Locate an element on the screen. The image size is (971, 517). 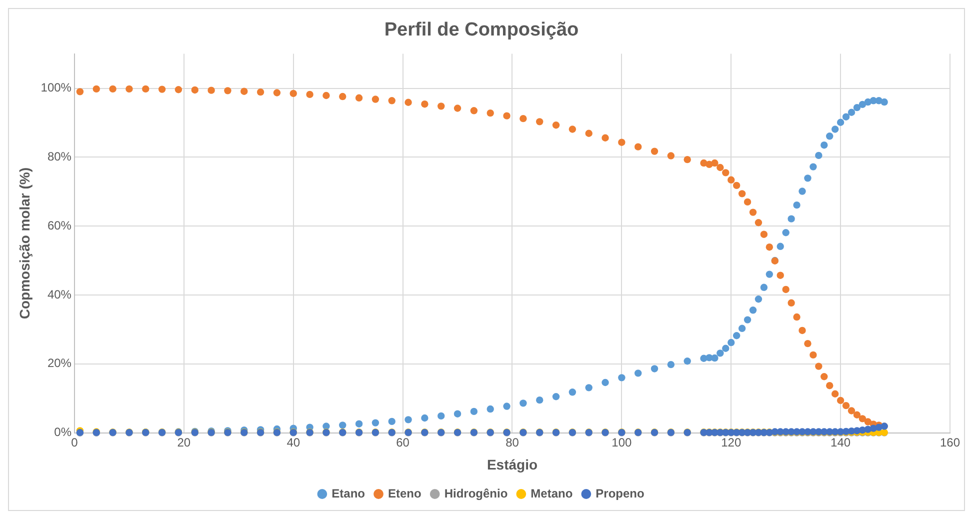
legend-label: Hidrogênio is located at coordinates (476, 493).